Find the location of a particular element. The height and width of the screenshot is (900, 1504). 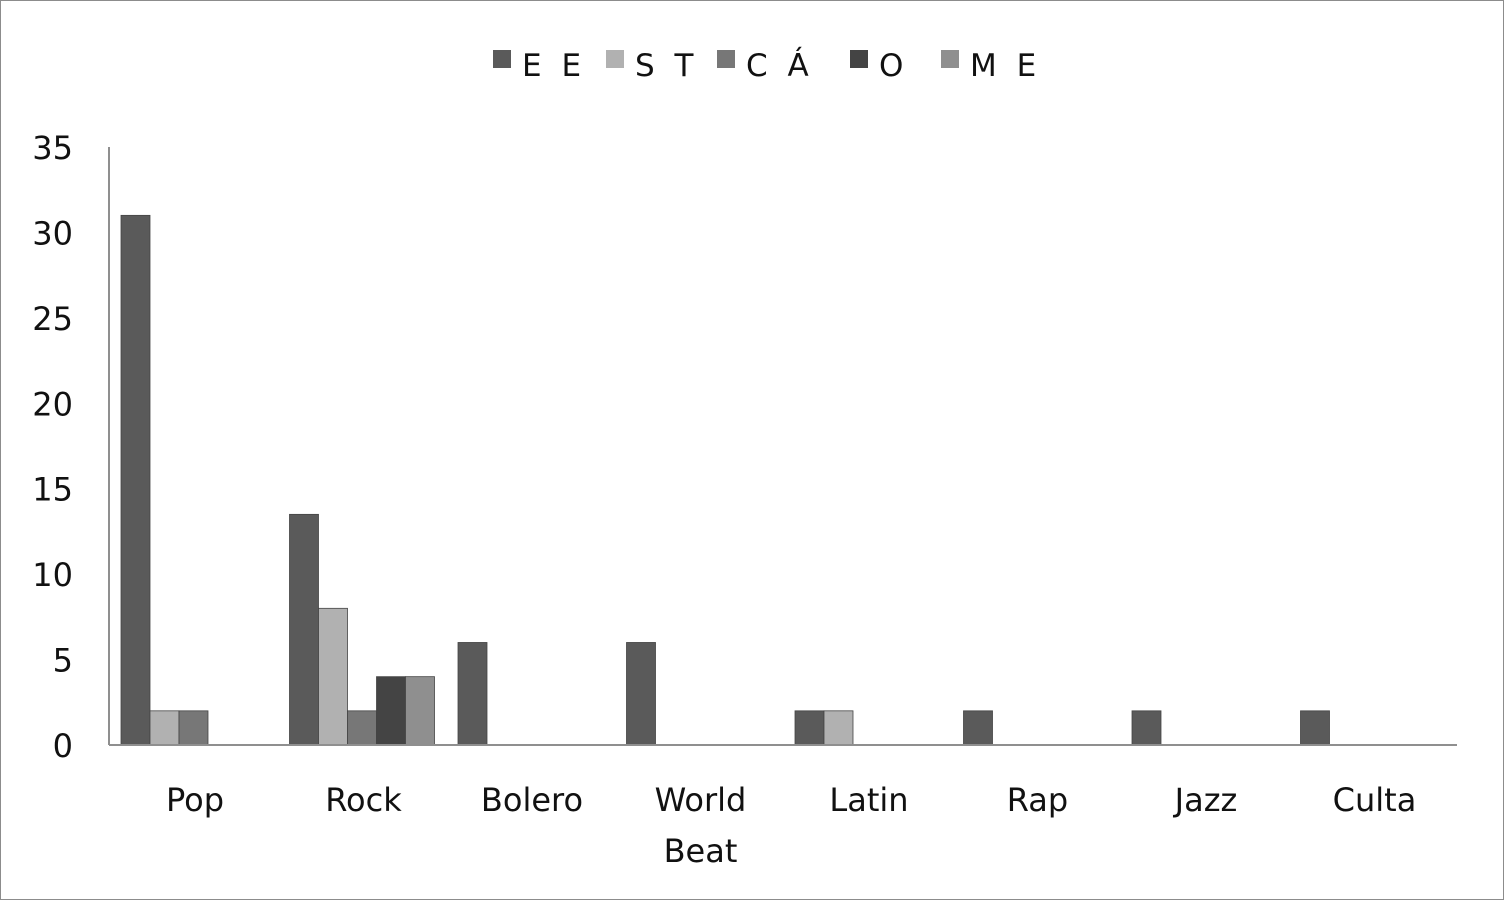

y-tick-label-20: 20 is located at coordinates (52, 404).